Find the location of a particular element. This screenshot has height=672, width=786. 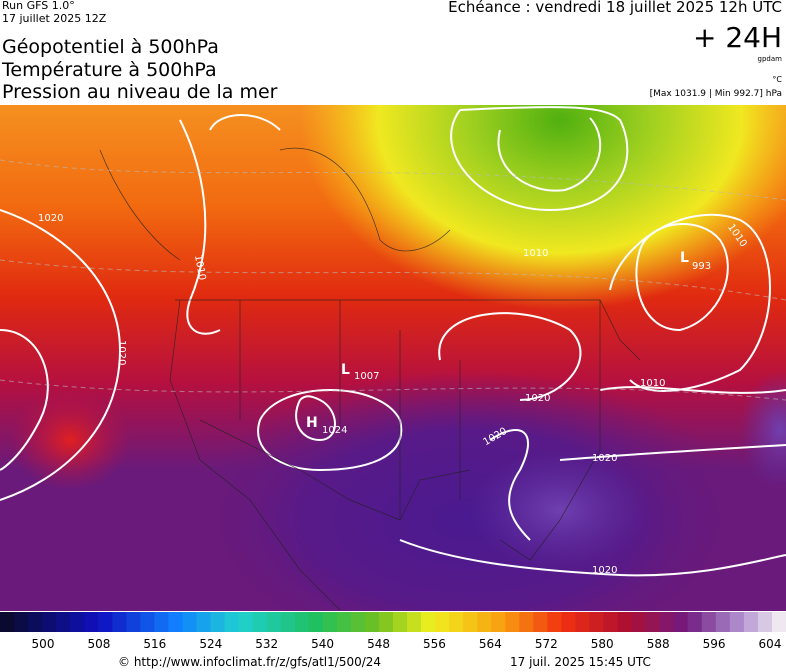

colorbar-tick-label: 604 is located at coordinates (770, 644).